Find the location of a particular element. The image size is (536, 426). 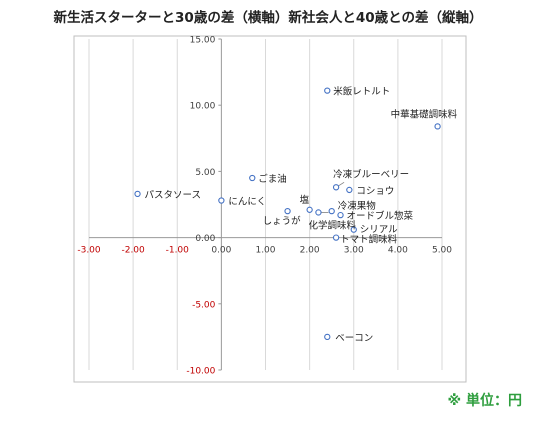

y-tick-labels: 15.00 10.00 5.00 0.00 -5.00 -10.00 is located at coordinates (200, 206).